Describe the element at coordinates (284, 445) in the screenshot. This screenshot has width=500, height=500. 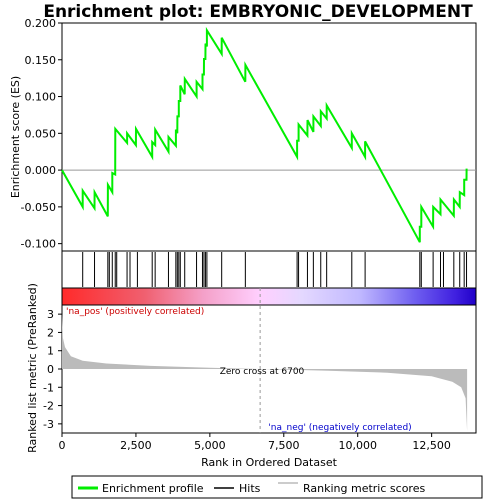
I see `xtick-label: 7,500` at that location.